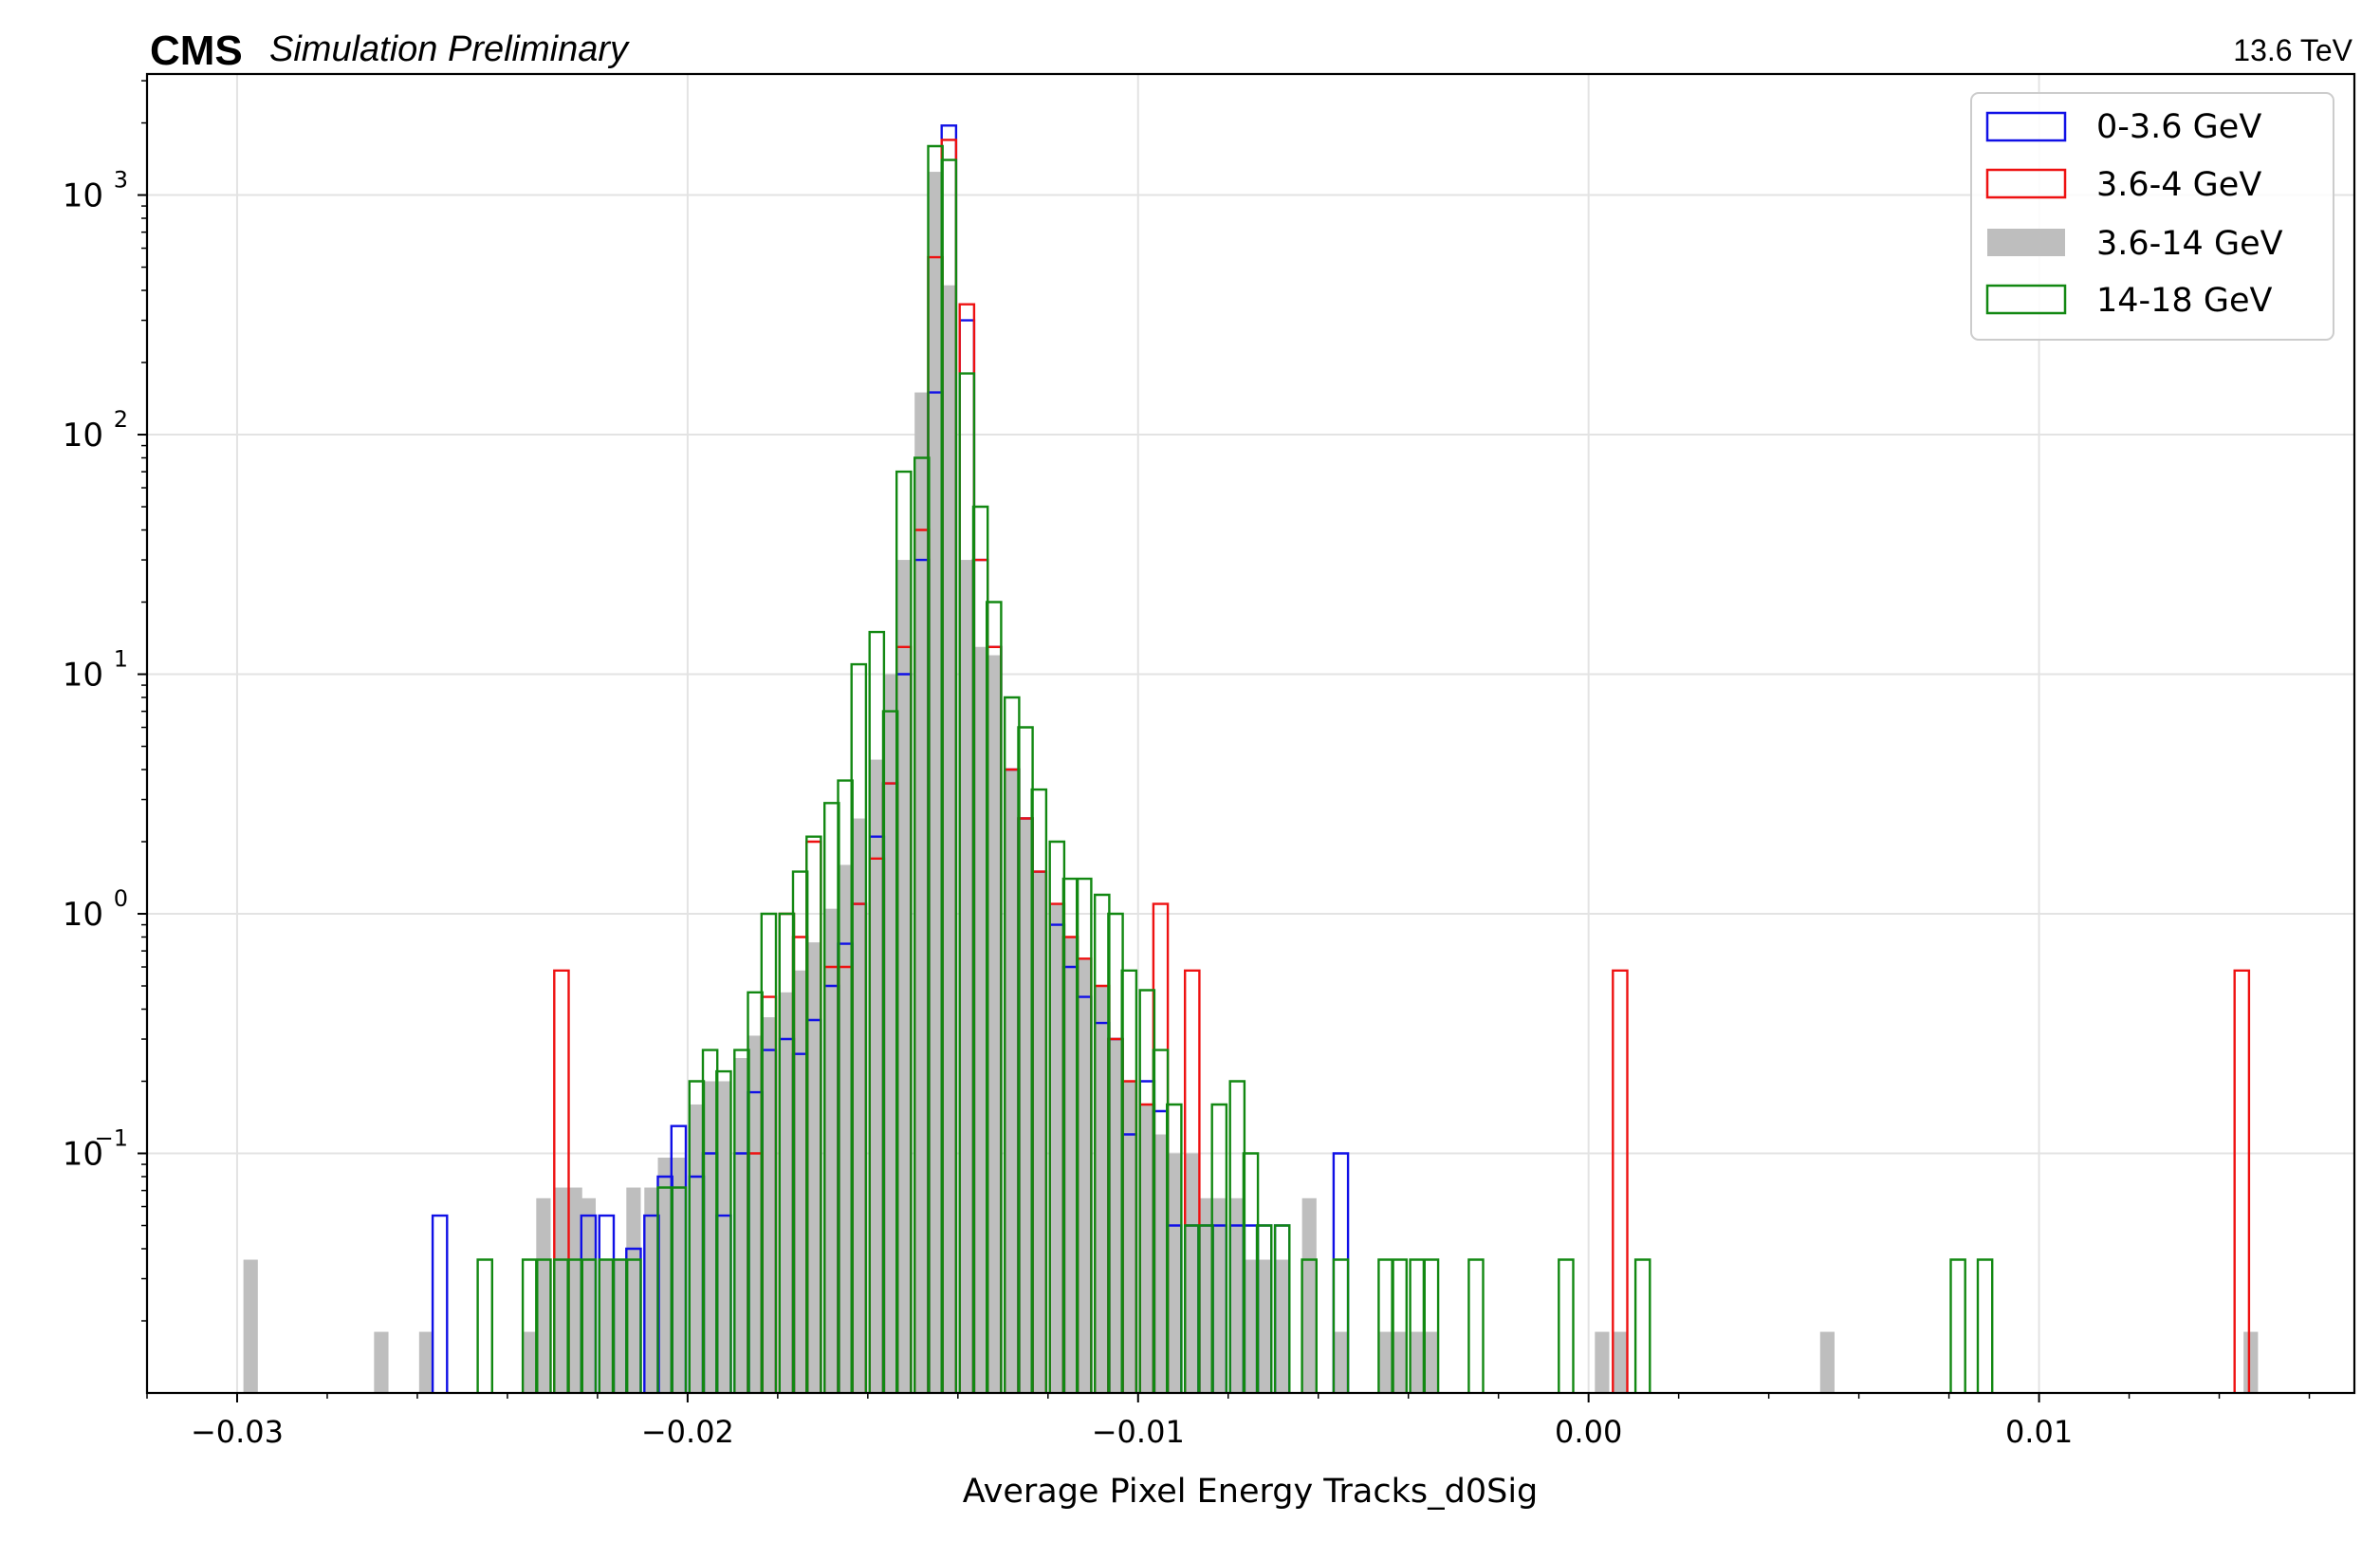 Image resolution: width=2380 pixels, height=1541 pixels. I want to click on y-tick-exponent: 1, so click(121, 659).